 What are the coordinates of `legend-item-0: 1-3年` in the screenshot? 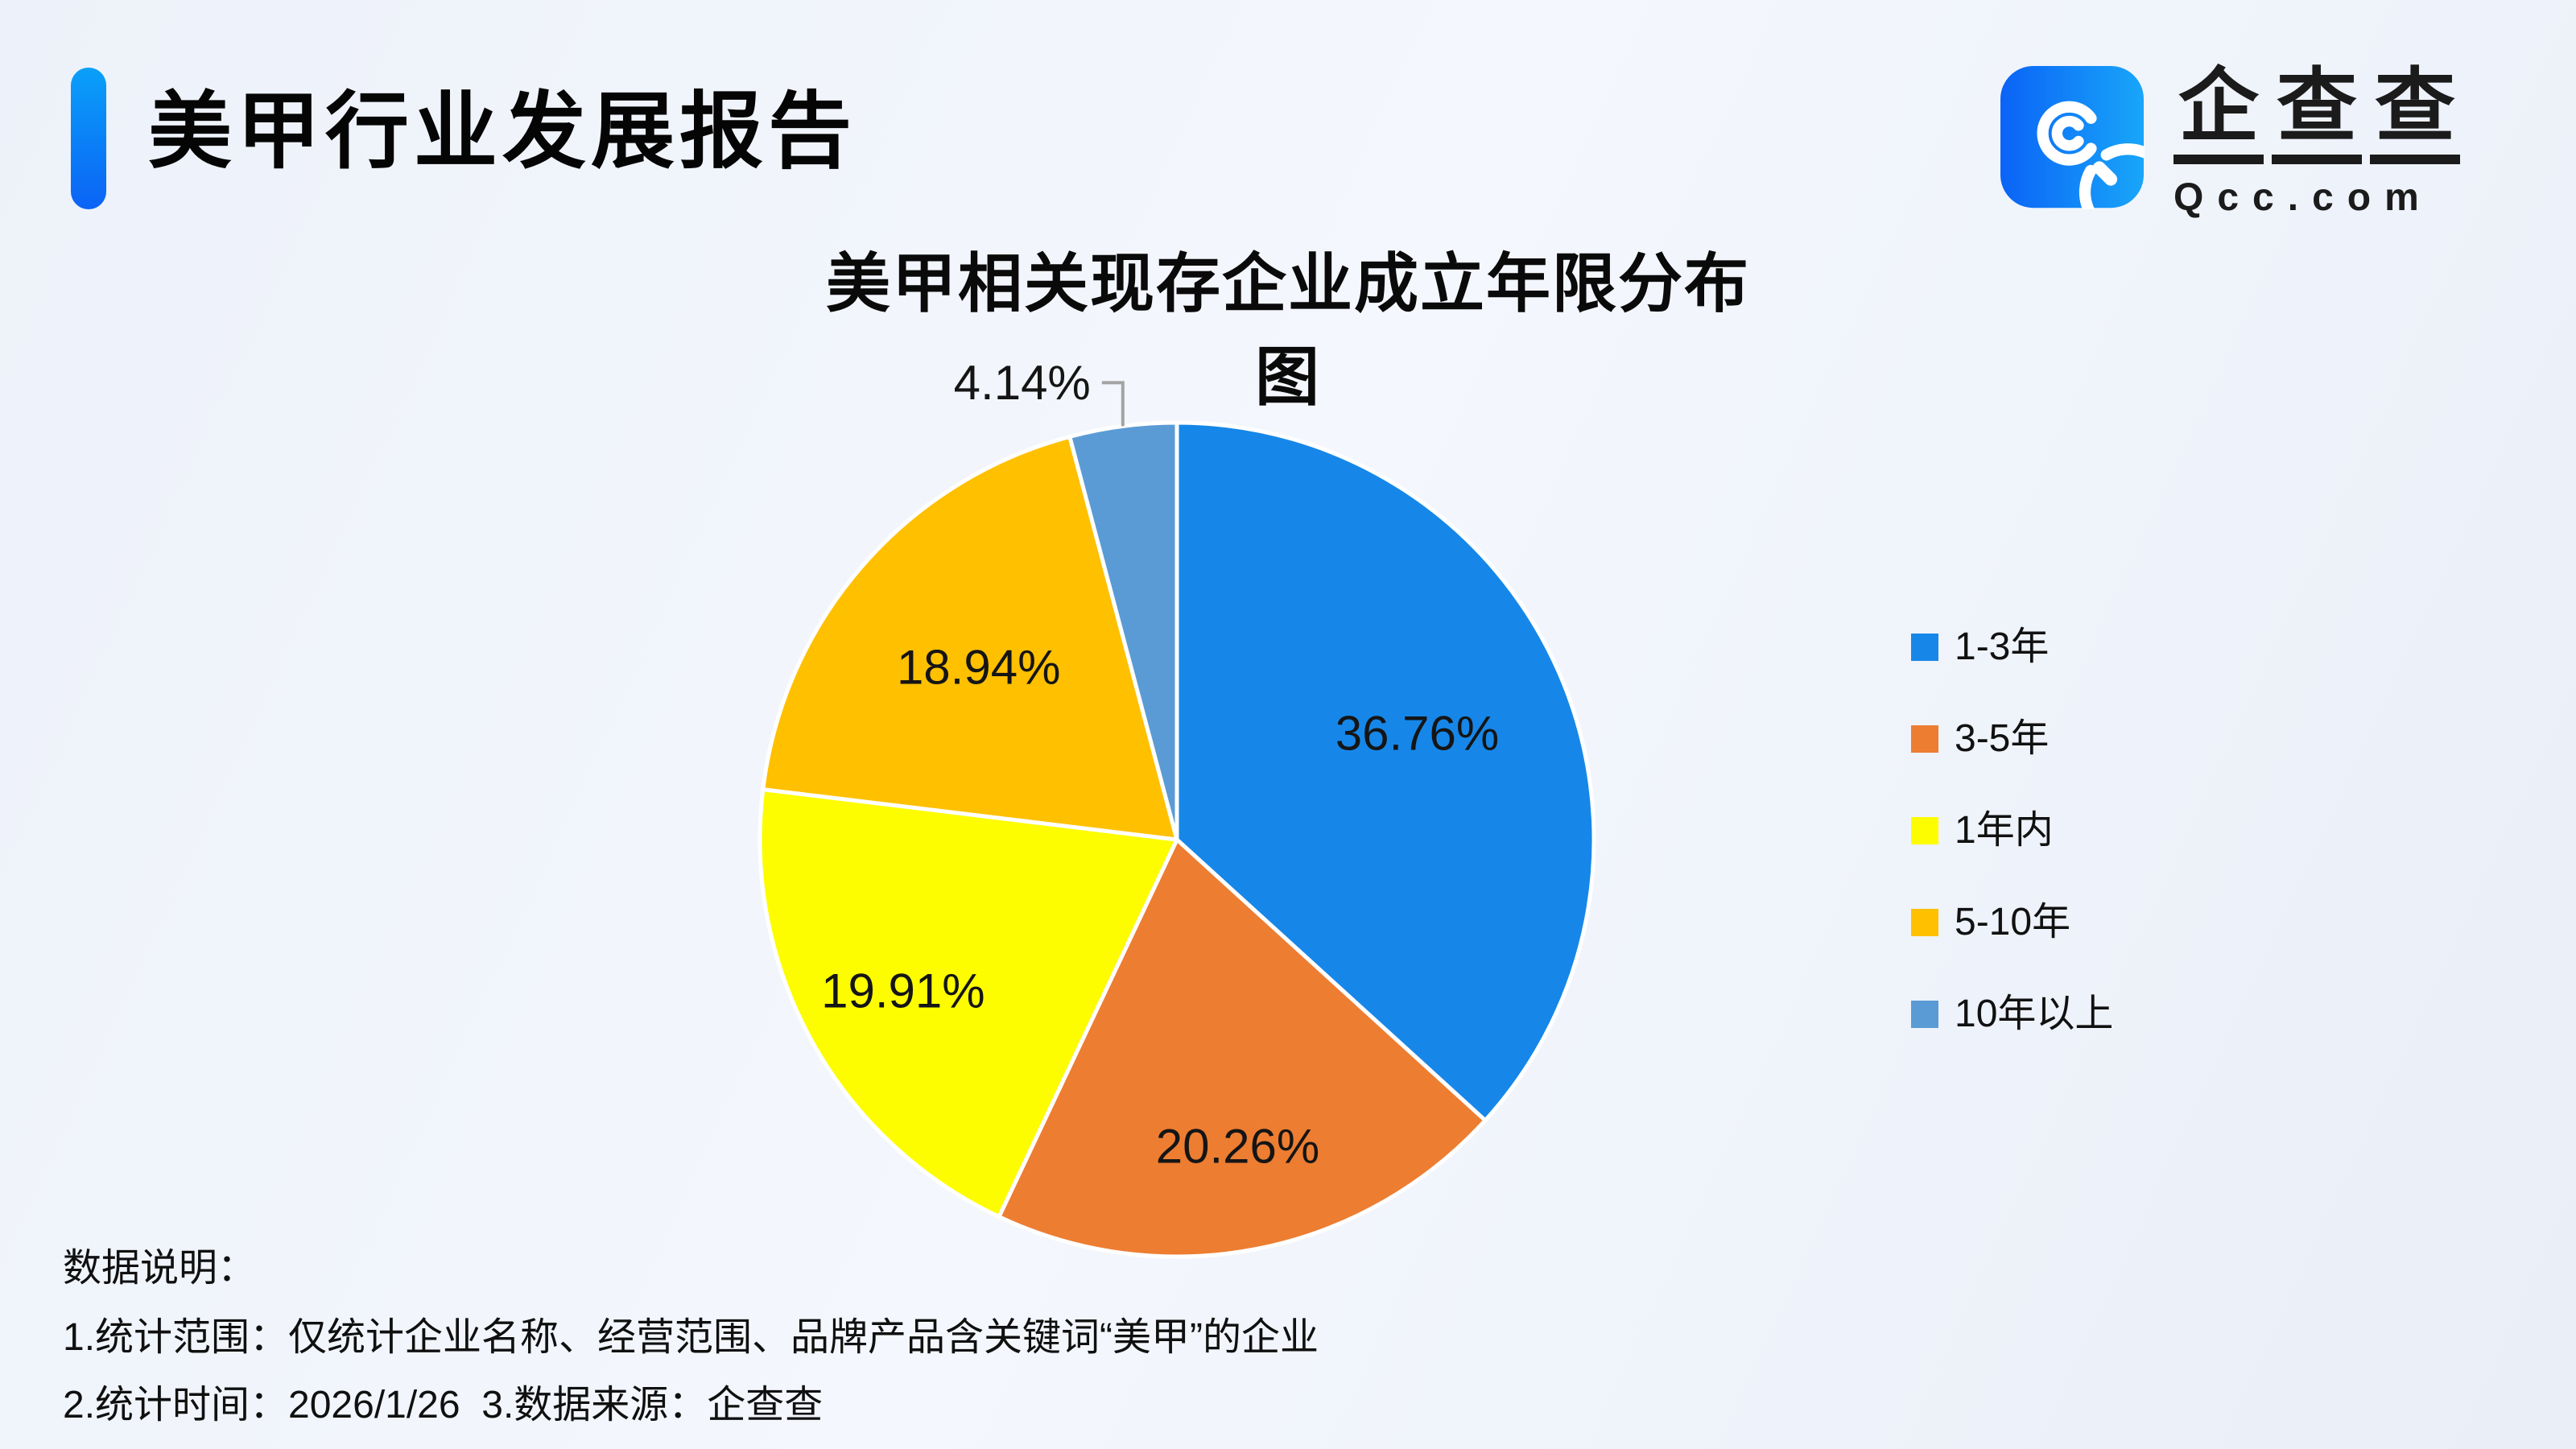 It's located at (2012, 647).